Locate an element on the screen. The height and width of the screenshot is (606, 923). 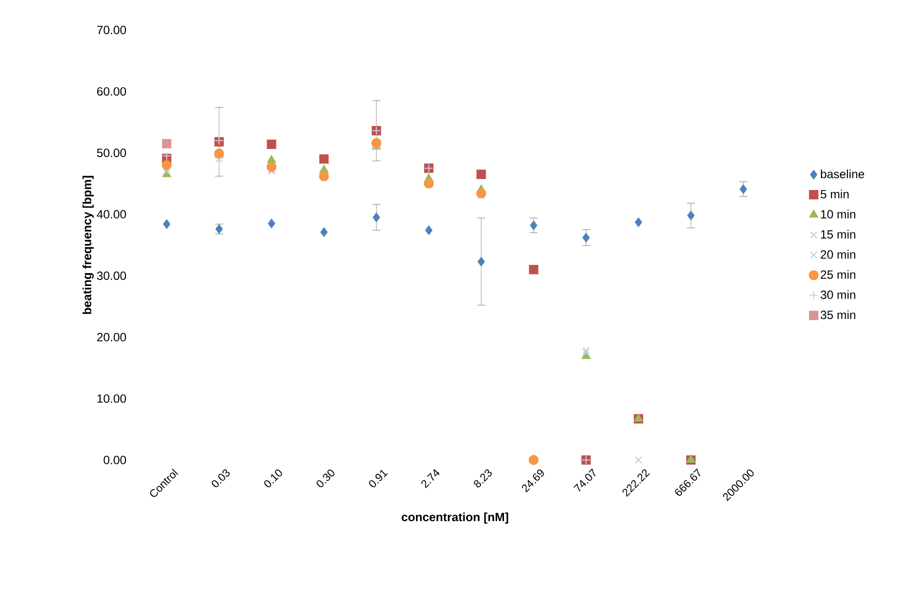
x-tick-label: 0.91 is located at coordinates (378, 479).